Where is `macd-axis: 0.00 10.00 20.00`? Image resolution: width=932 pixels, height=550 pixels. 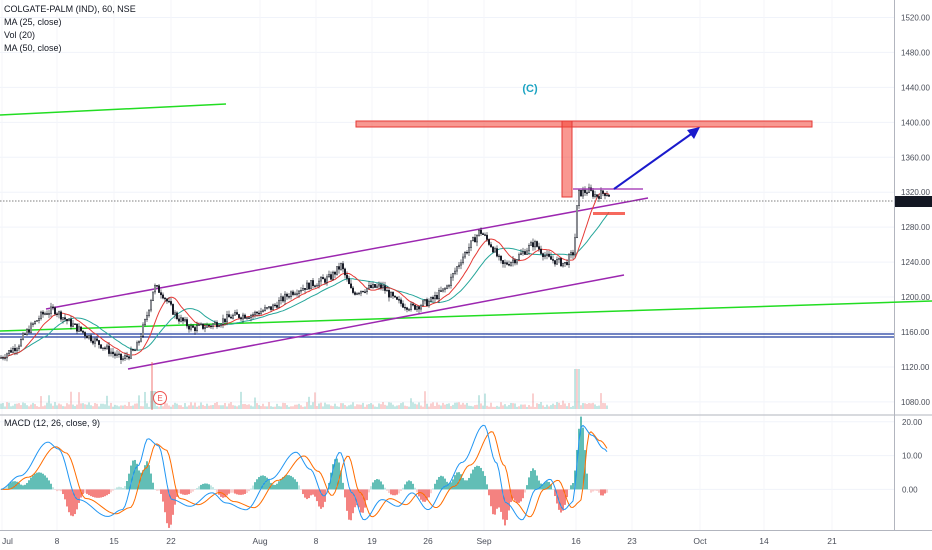
macd-axis: 0.00 10.00 20.00 is located at coordinates (912, 456).